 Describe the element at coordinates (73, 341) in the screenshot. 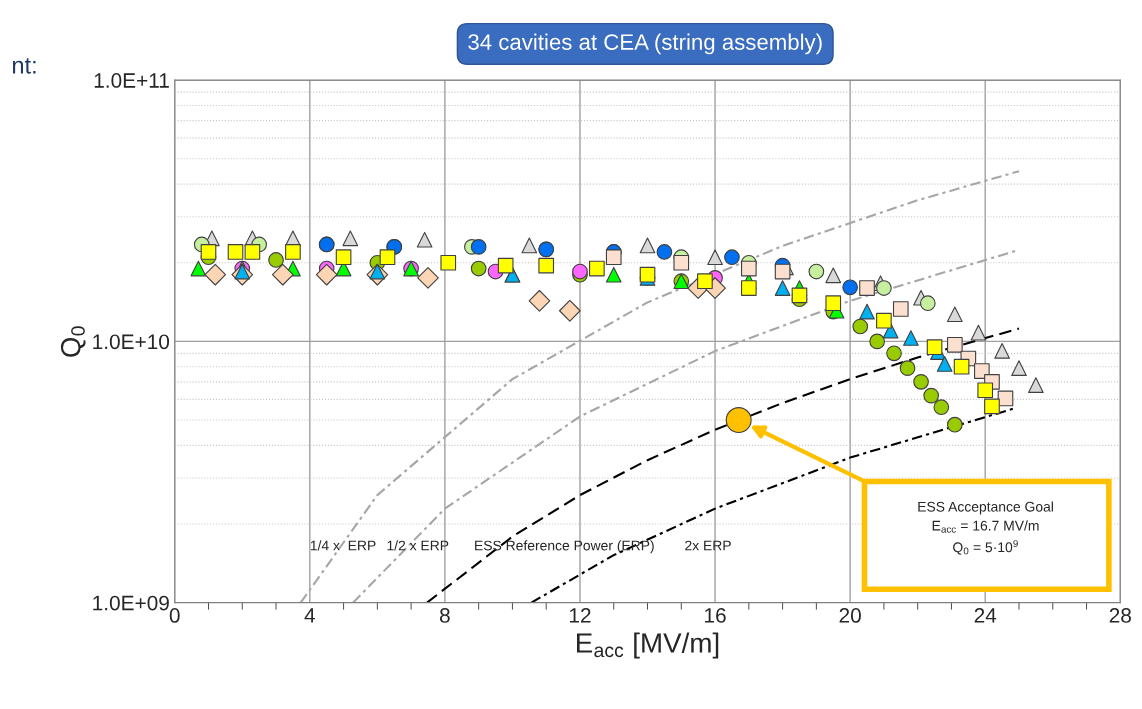

I see `y-axis-title: Q$_{0}$` at that location.